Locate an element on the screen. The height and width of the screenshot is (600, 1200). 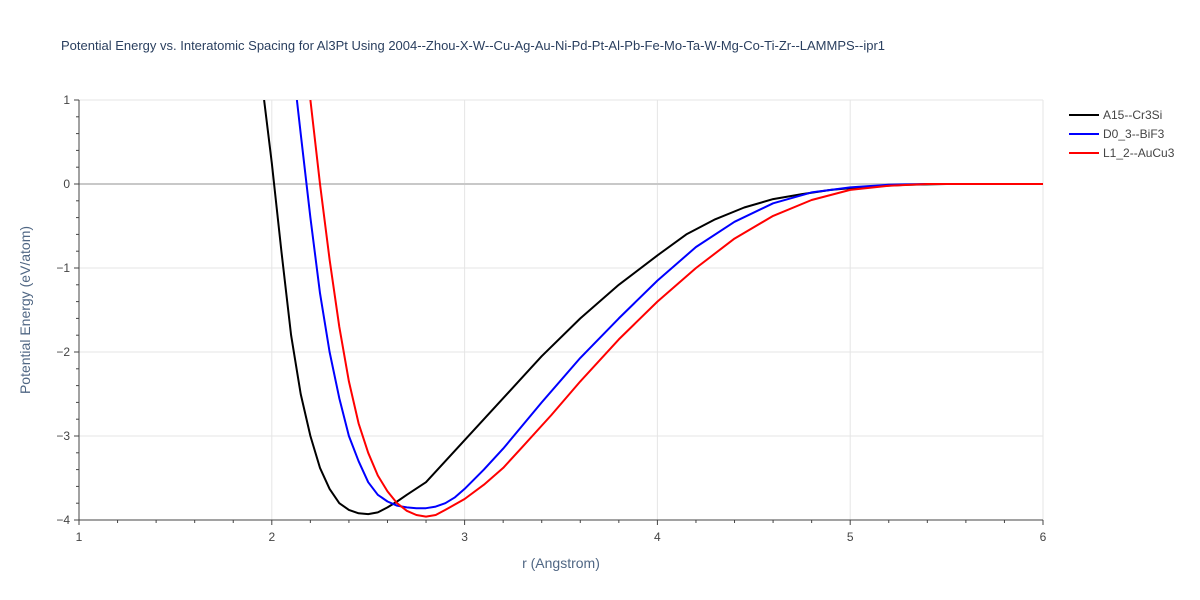
x-axis-title: r (Angstrom) is located at coordinates (561, 563).